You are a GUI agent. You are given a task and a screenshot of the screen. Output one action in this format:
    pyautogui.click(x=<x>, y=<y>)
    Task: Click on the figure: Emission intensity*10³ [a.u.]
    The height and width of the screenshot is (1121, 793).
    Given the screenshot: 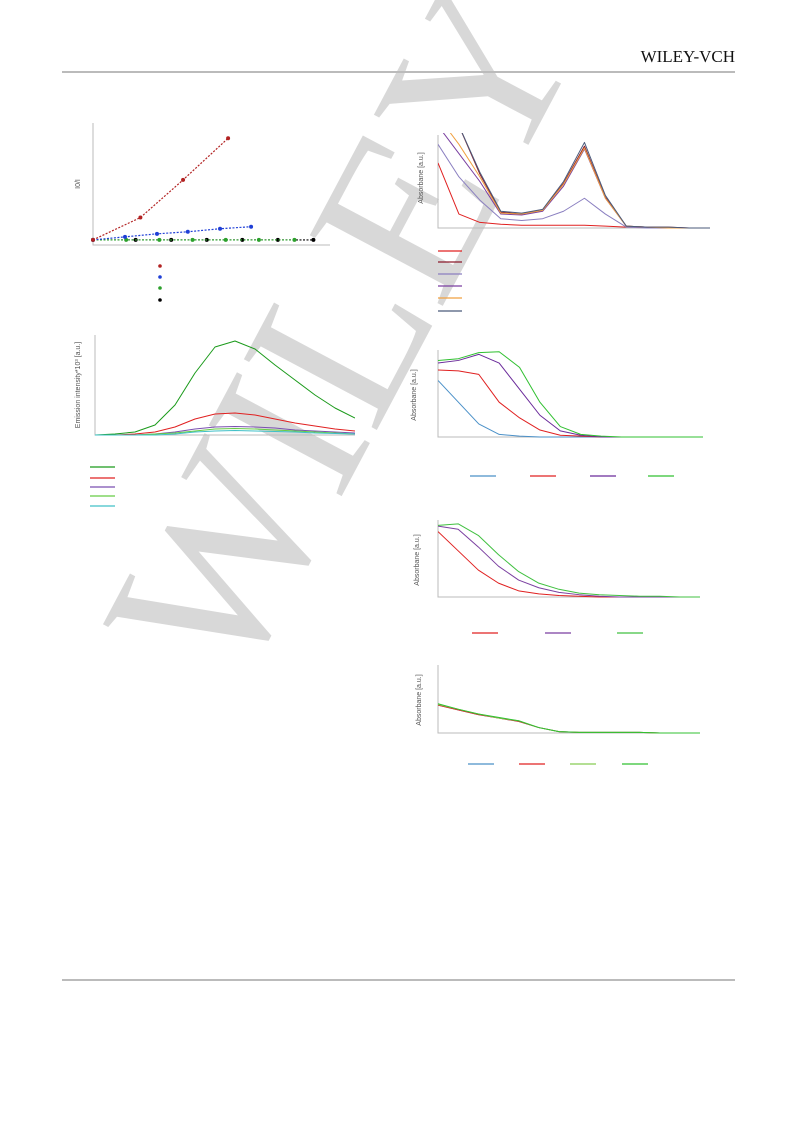 What is the action you would take?
    pyautogui.click(x=215, y=421)
    